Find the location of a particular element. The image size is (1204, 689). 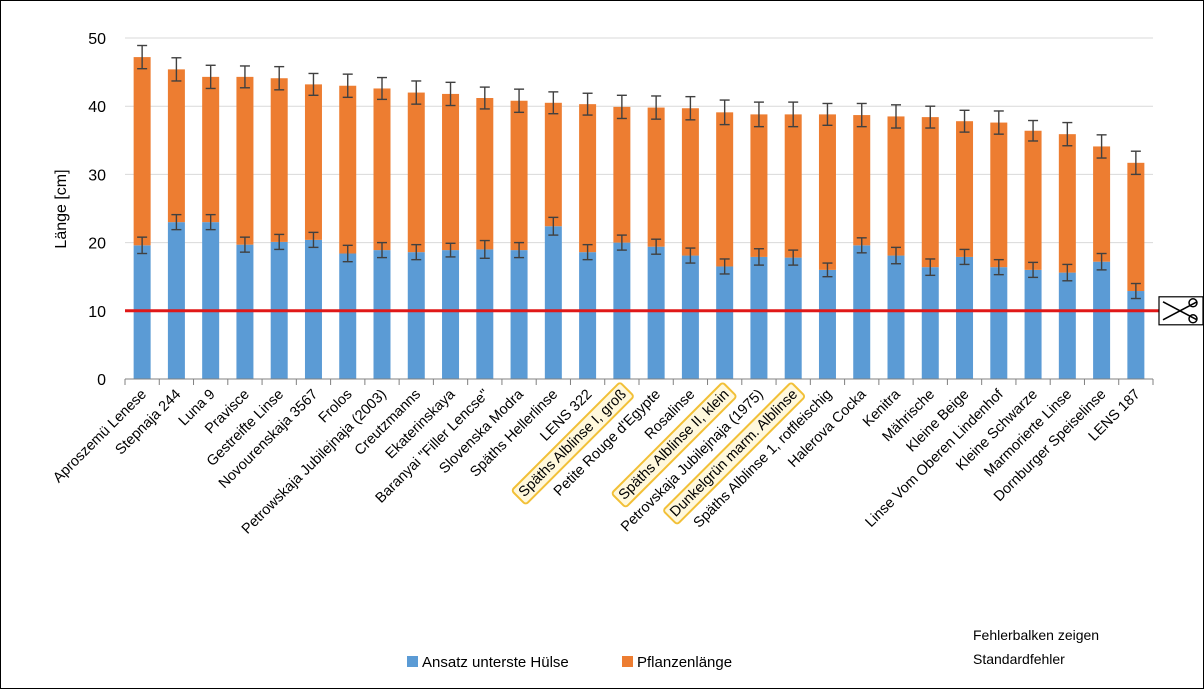

y-axis-label: Länge [cm] is located at coordinates (61, 208).